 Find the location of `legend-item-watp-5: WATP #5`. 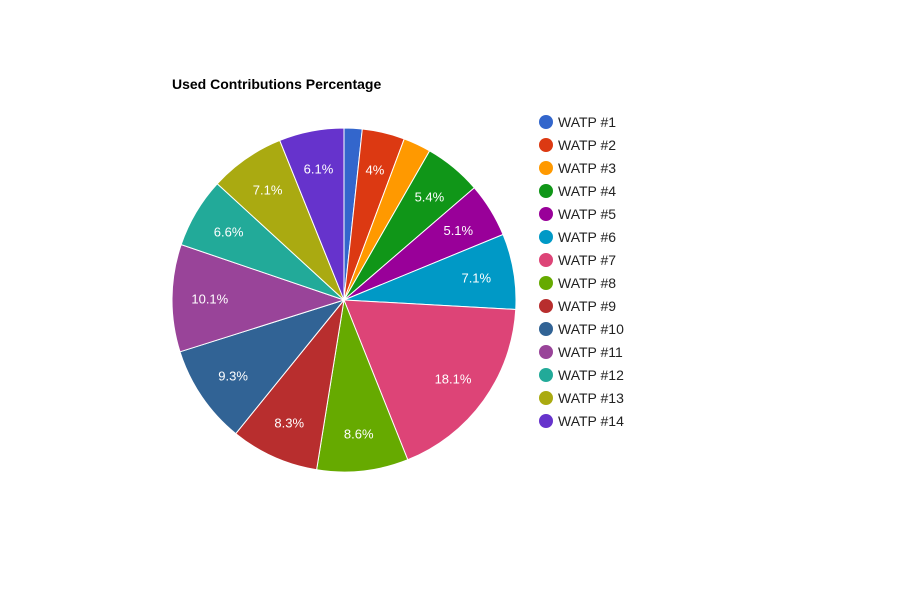

legend-item-watp-5: WATP #5 is located at coordinates (577, 214).